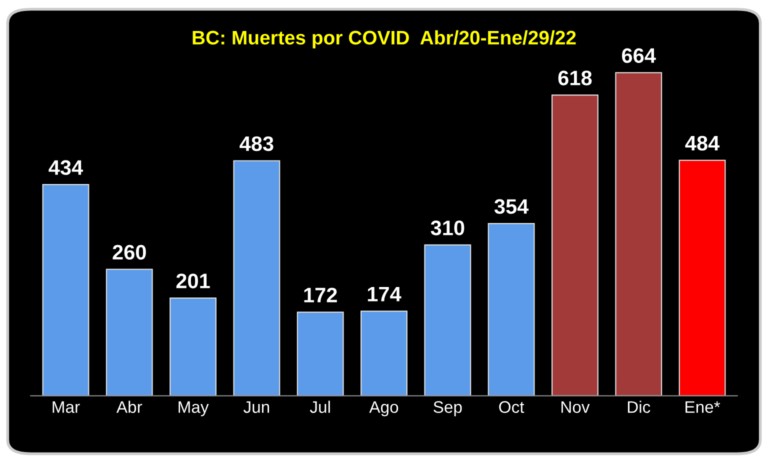 The width and height of the screenshot is (768, 463). Describe the element at coordinates (703, 407) in the screenshot. I see `x-tick-label: Ene*` at that location.